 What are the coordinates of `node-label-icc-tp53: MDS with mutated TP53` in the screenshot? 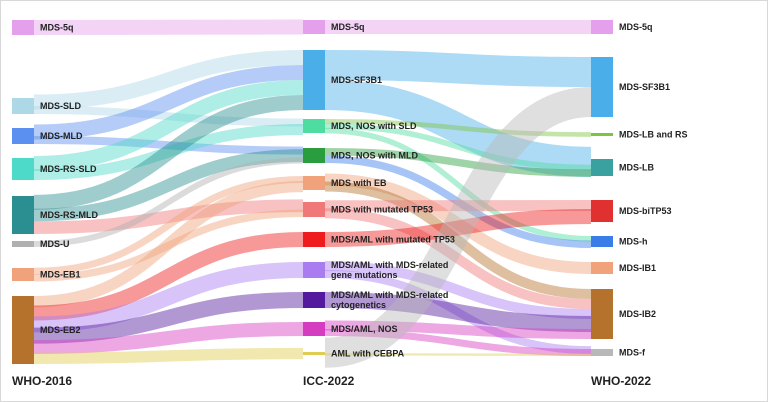 It's located at (382, 210).